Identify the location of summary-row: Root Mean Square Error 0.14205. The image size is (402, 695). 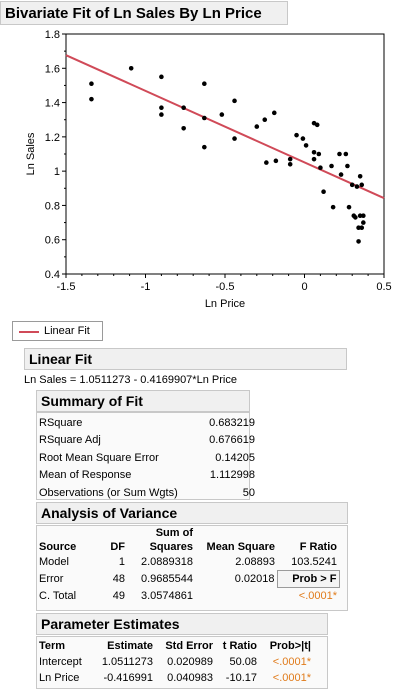
(147, 458).